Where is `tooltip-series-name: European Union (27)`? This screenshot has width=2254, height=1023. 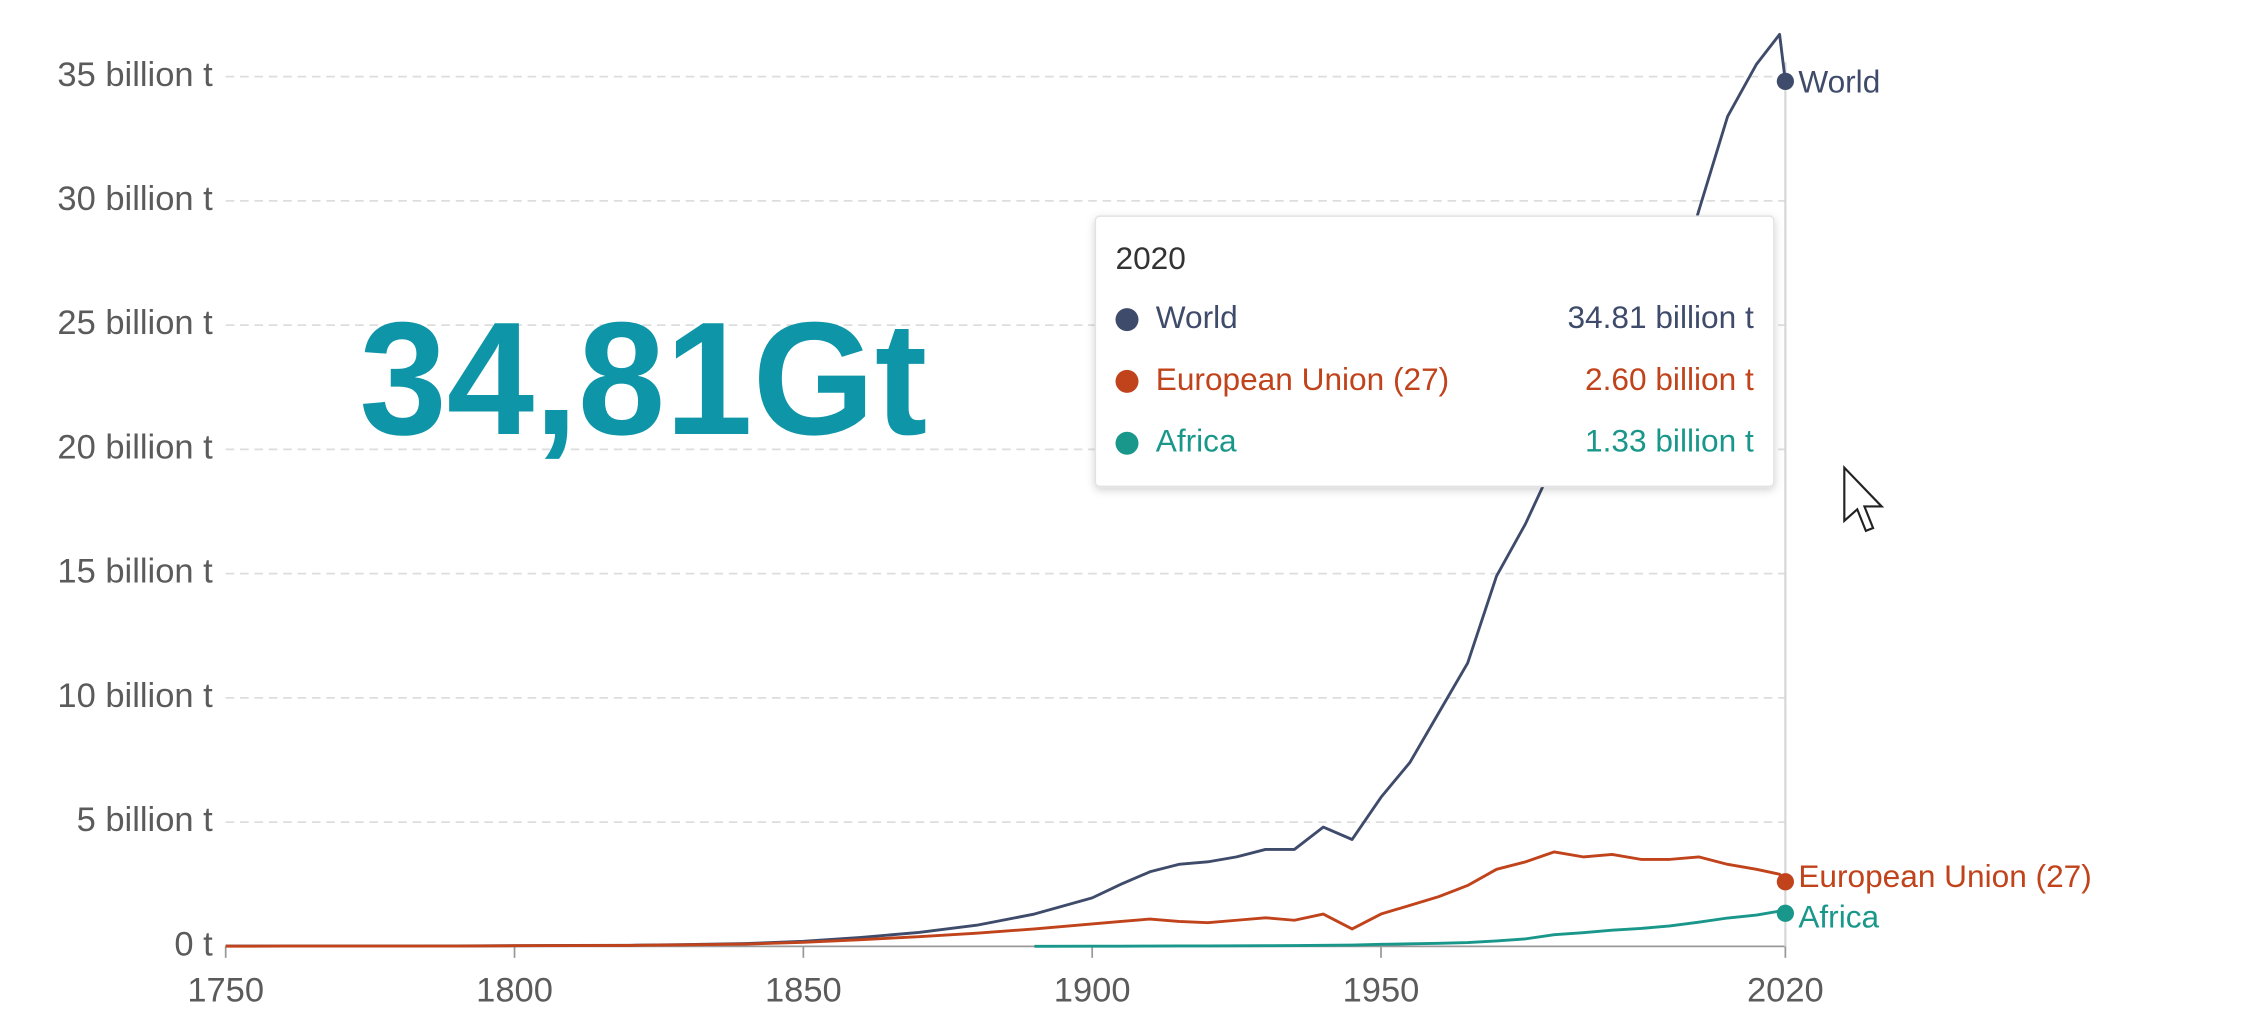 tooltip-series-name: European Union (27) is located at coordinates (1302, 379).